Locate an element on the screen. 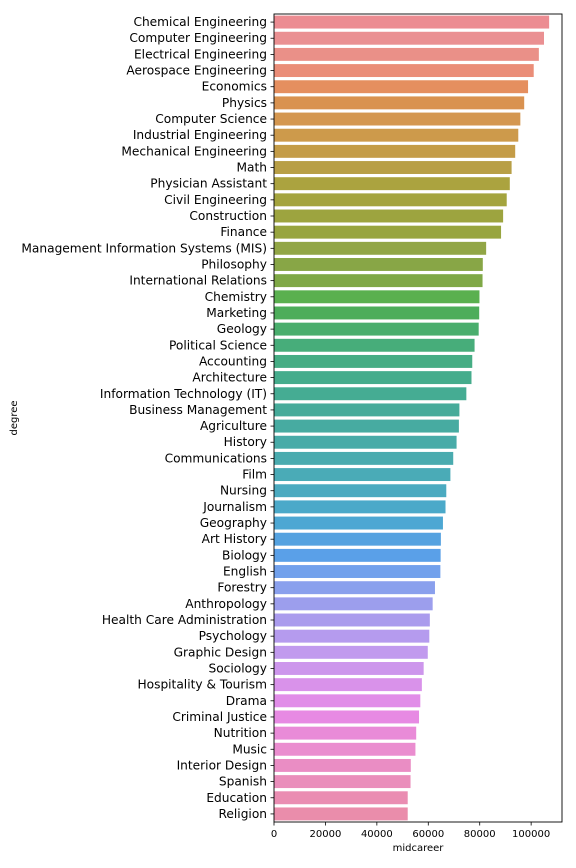  y-tick-label: Anthropology is located at coordinates (226, 604).